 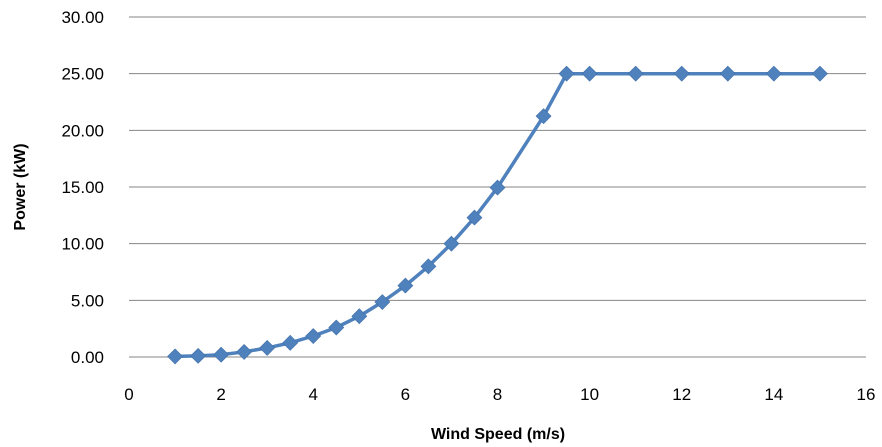 I want to click on y-tick-label: 25.00, so click(x=82, y=74).